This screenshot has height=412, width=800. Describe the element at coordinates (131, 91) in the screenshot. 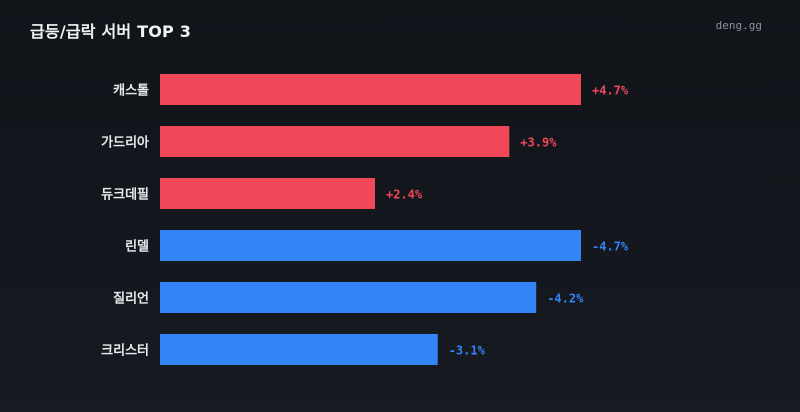

I see `category-label-1: 캐스톨` at that location.